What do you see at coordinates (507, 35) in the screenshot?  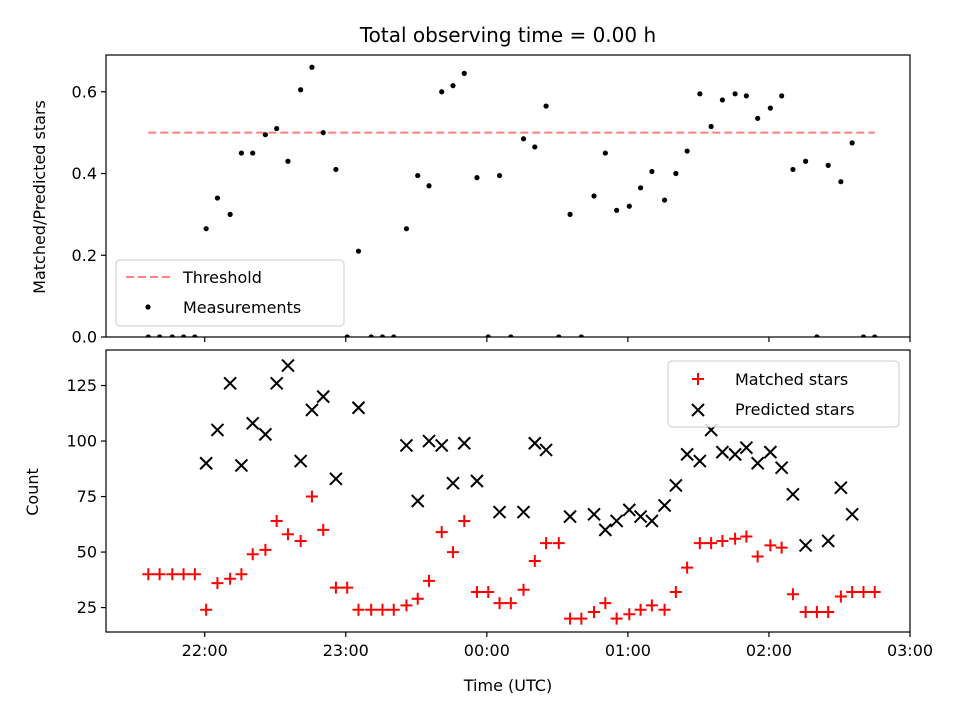 I see `chart-title: Total observing time = 0.00 h` at bounding box center [507, 35].